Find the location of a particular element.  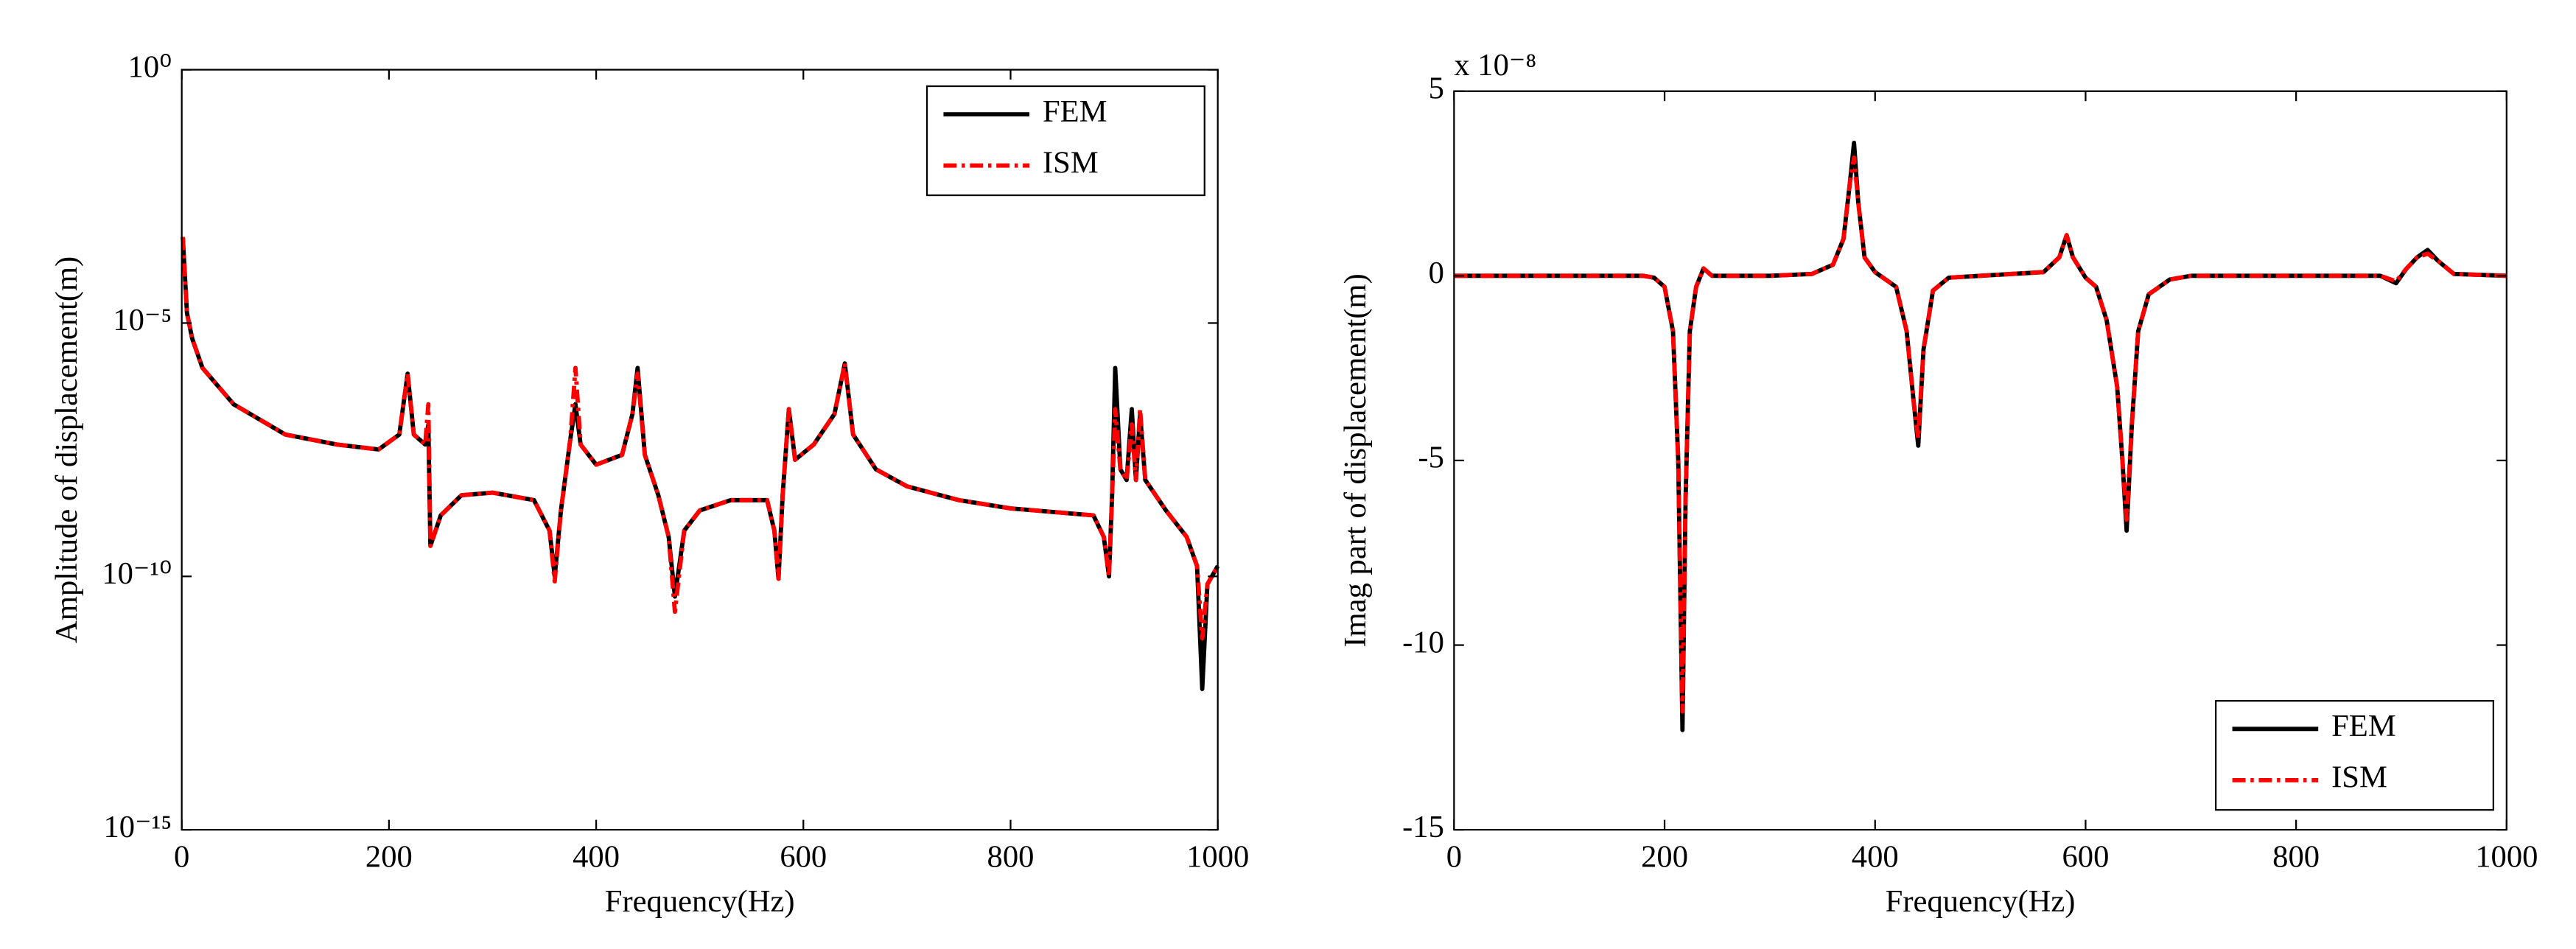

y-tick-label: 0 is located at coordinates (1436, 273).